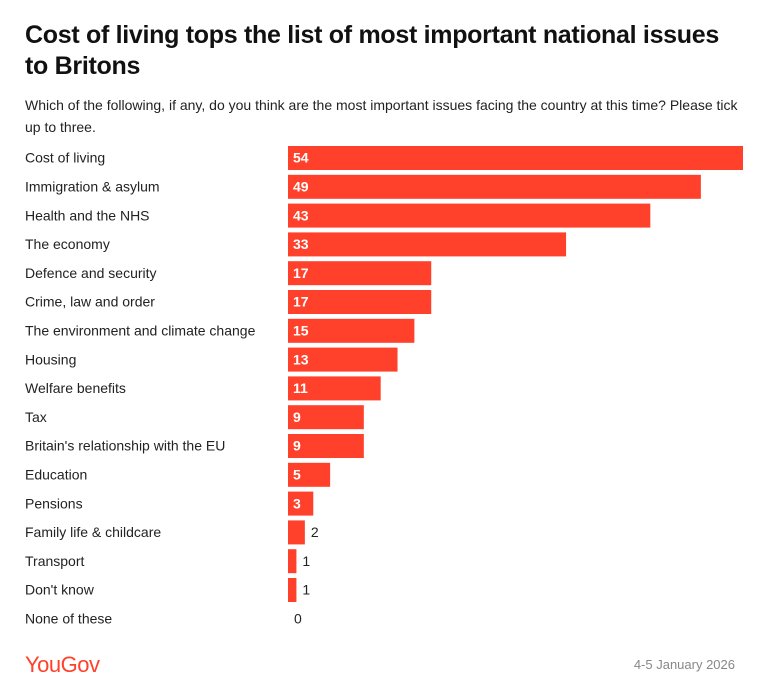 This screenshot has width=759, height=697. I want to click on category-label: None of these, so click(68, 619).